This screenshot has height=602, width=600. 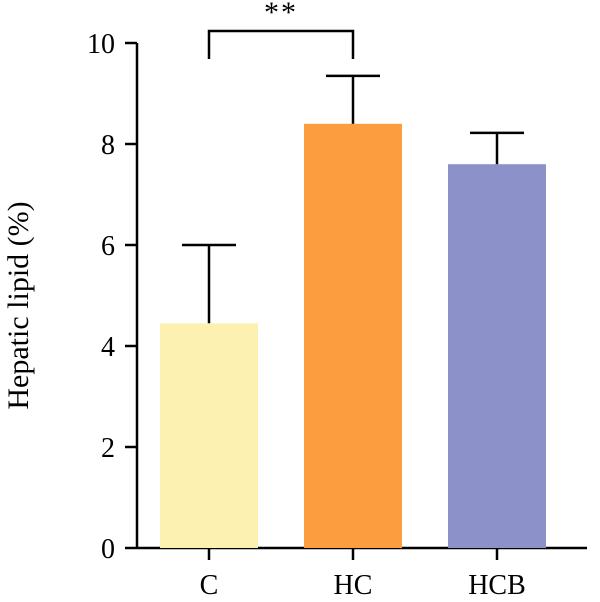 I want to click on bar-hcb, so click(x=497, y=356).